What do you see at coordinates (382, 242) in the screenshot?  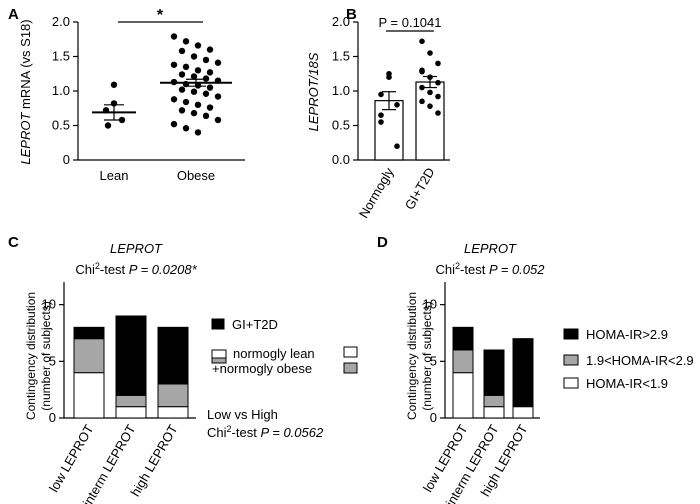 I see `panel-label: D` at bounding box center [382, 242].